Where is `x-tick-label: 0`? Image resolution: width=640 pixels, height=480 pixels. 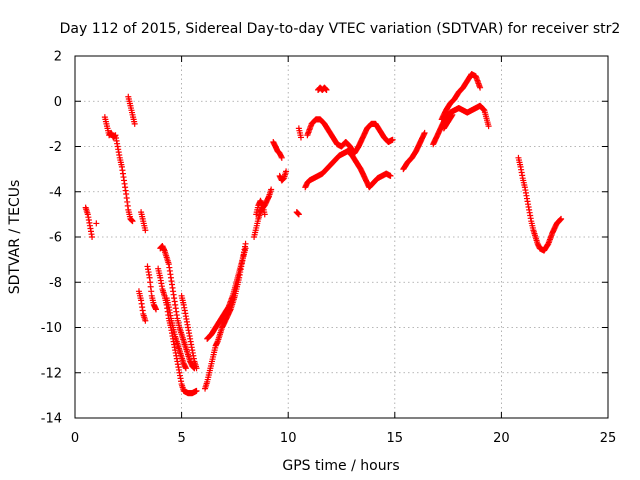
x-tick-label: 0 is located at coordinates (75, 438).